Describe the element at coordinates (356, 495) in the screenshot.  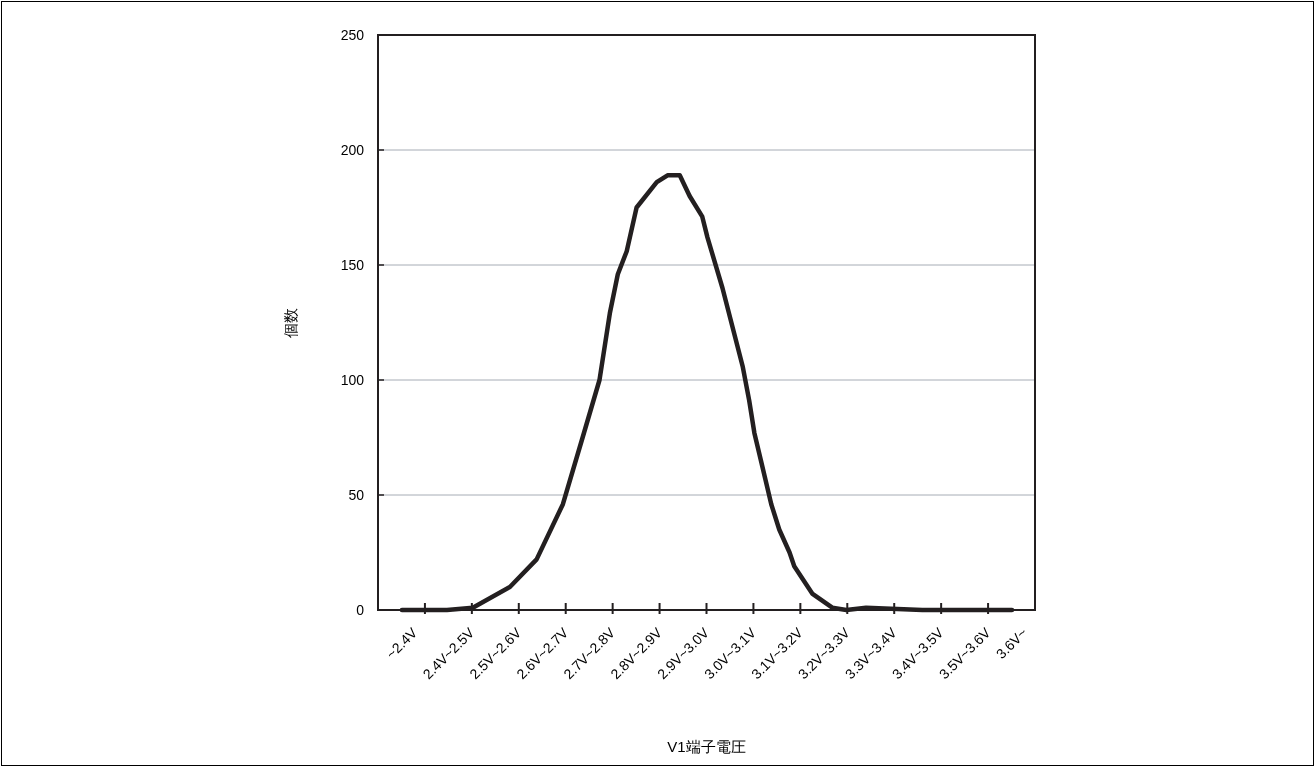
I see `y-tick-label: 50` at that location.